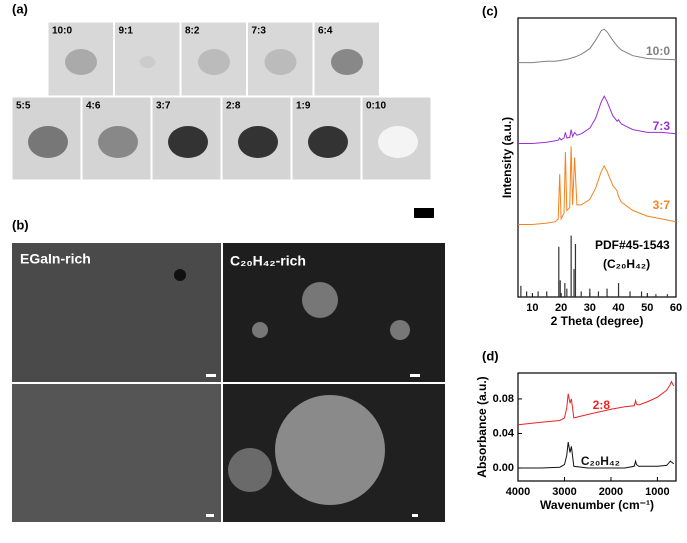 The width and height of the screenshot is (687, 543). Describe the element at coordinates (658, 51) in the screenshot. I see `series-label: 10:0` at that location.